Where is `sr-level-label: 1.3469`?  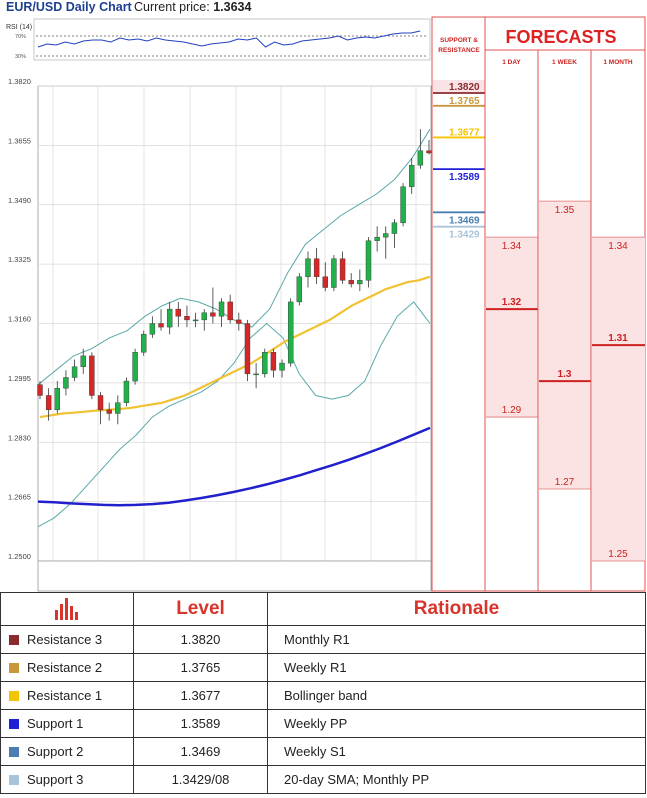 sr-level-label: 1.3469 is located at coordinates (464, 220).